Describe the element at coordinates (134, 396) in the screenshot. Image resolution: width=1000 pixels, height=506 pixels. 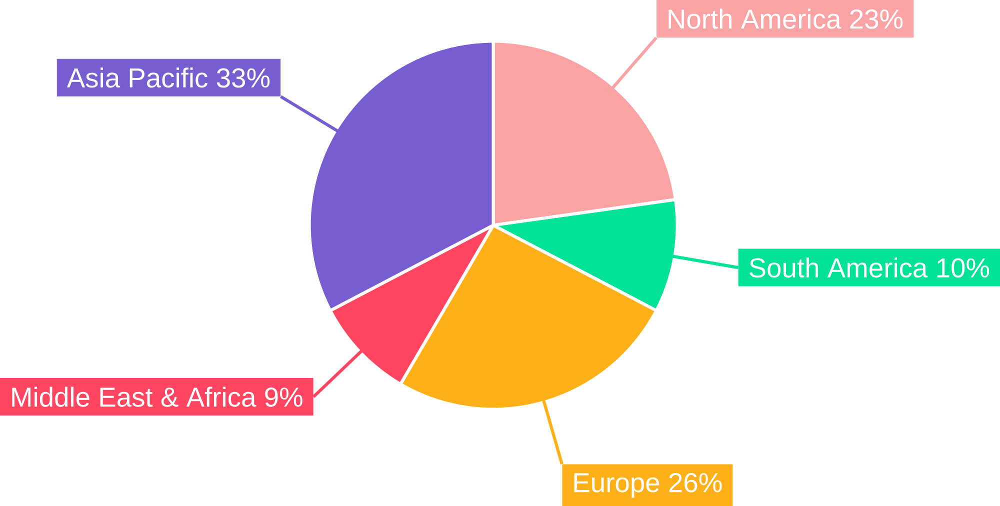
I see `slice-label: Middle East & Africa` at that location.